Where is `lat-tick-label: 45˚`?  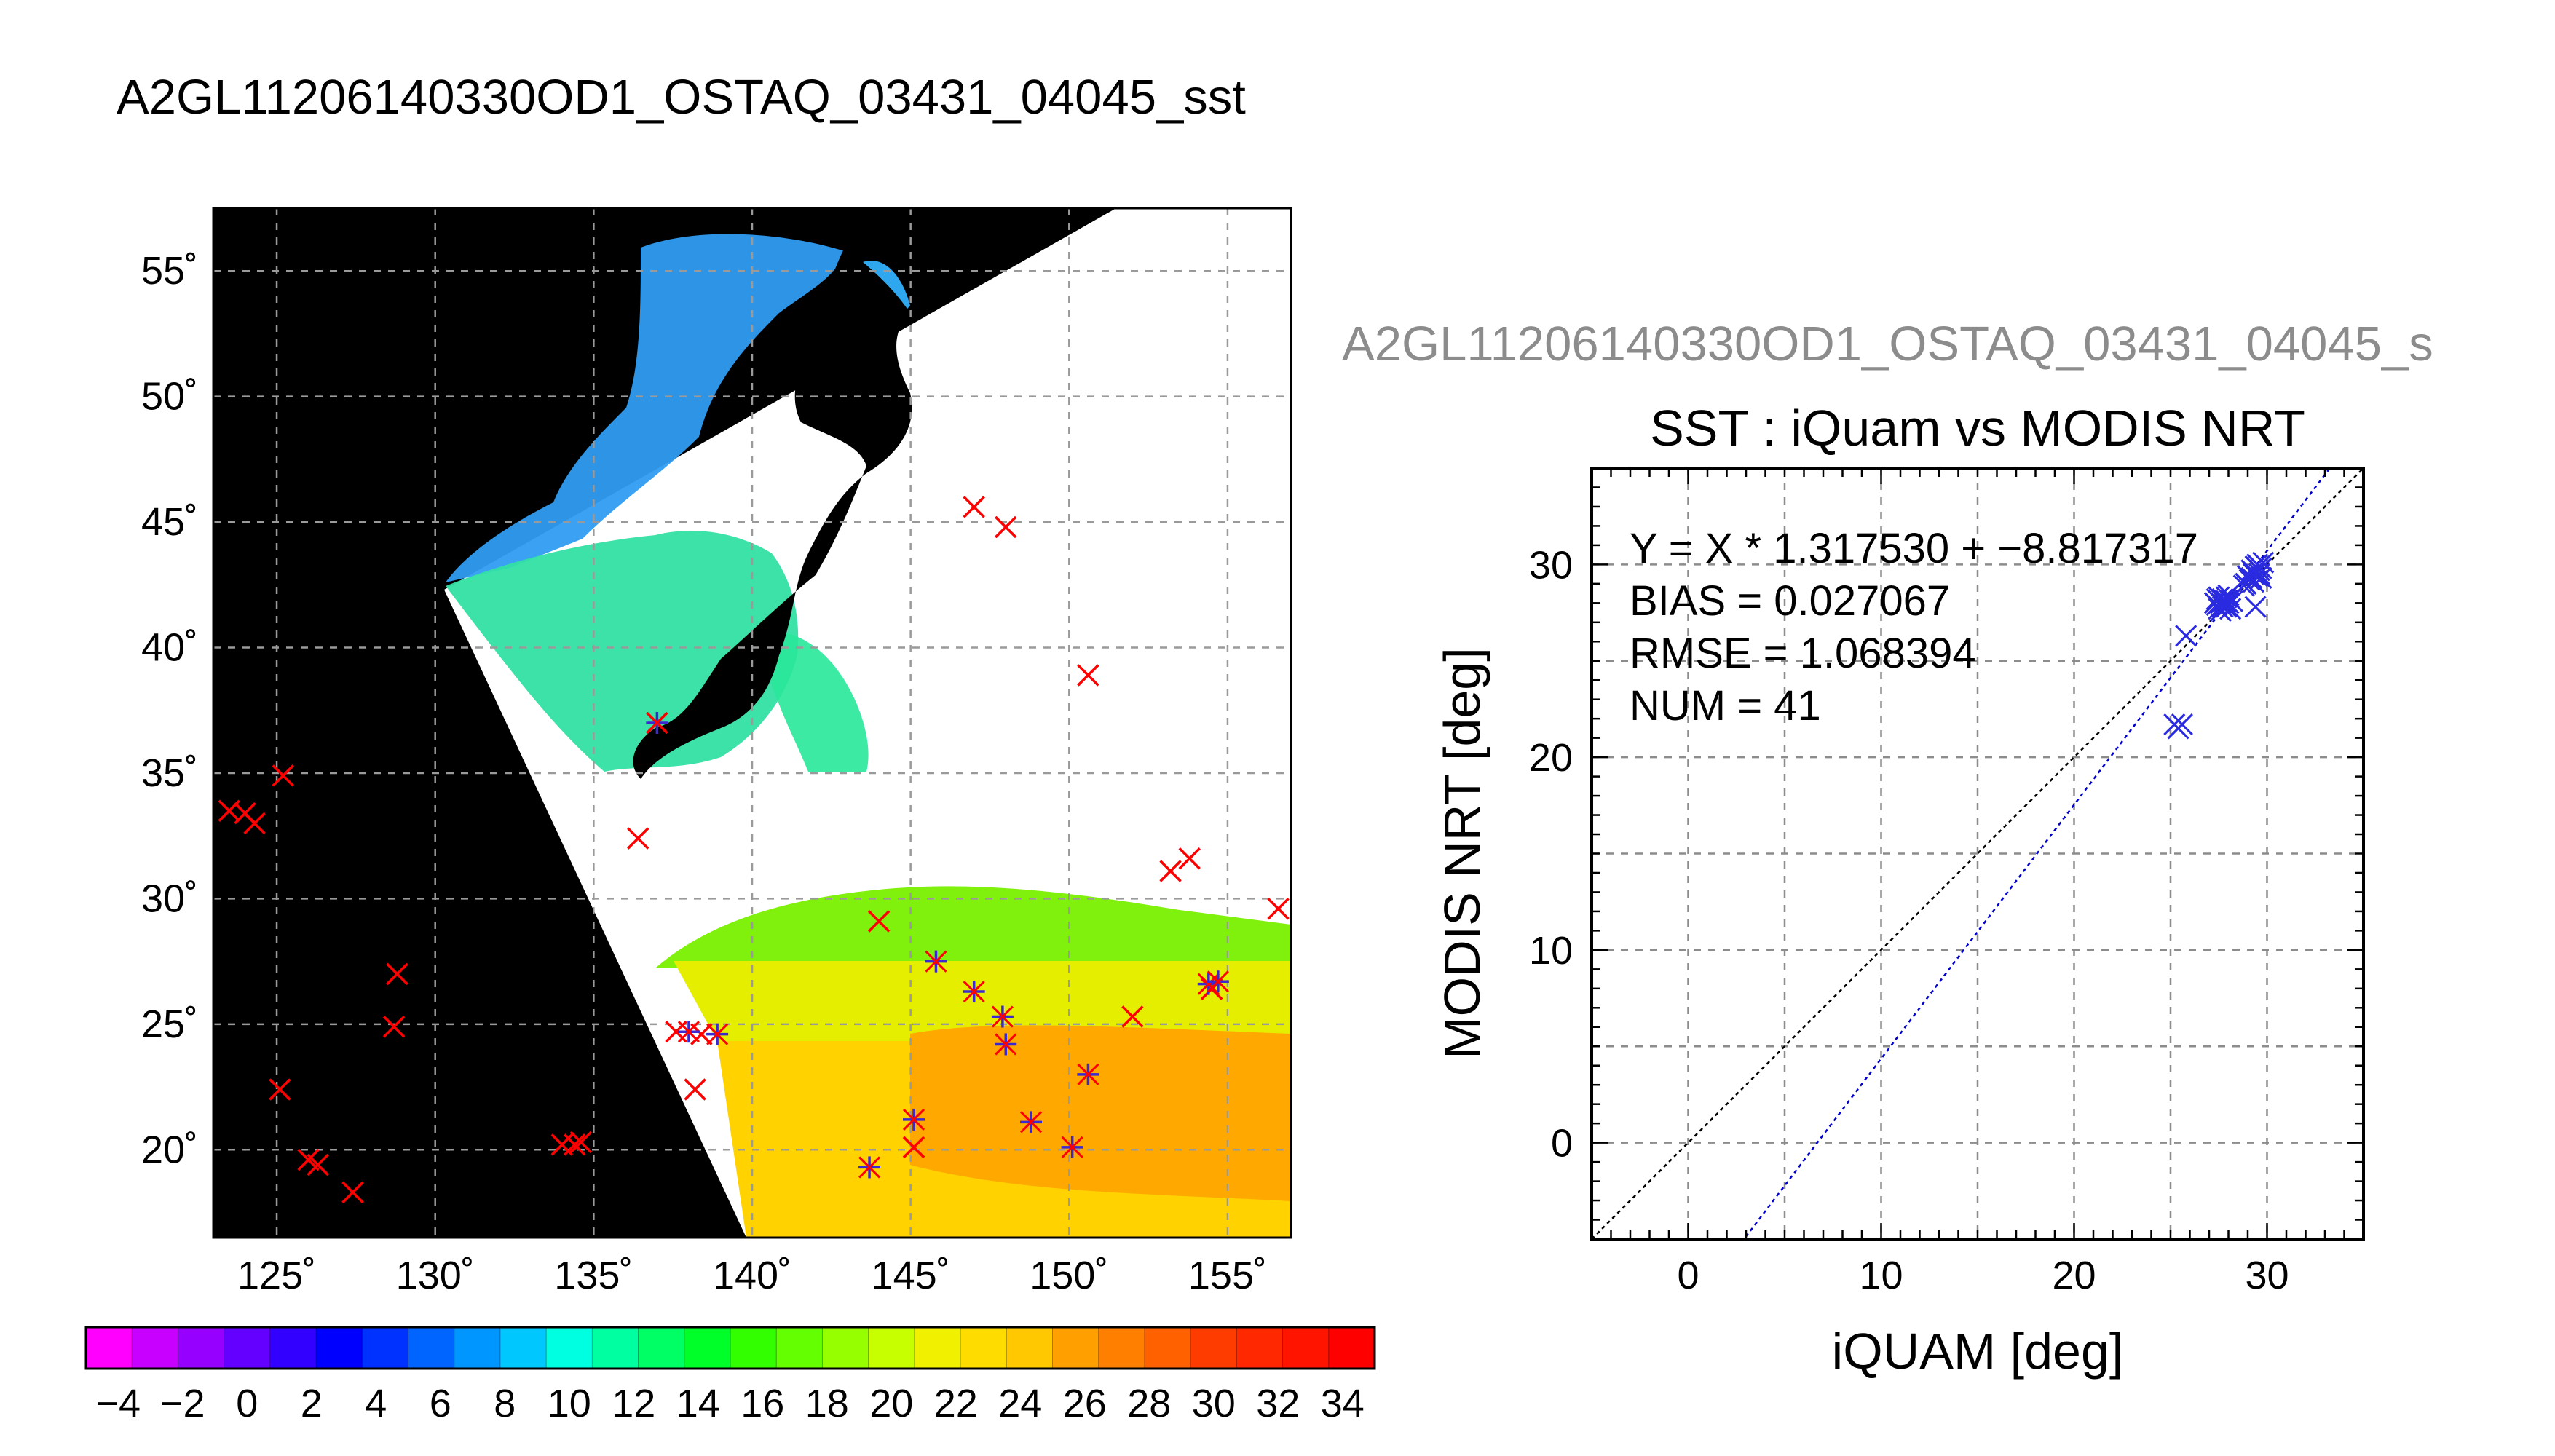
lat-tick-label: 45˚ is located at coordinates (169, 522).